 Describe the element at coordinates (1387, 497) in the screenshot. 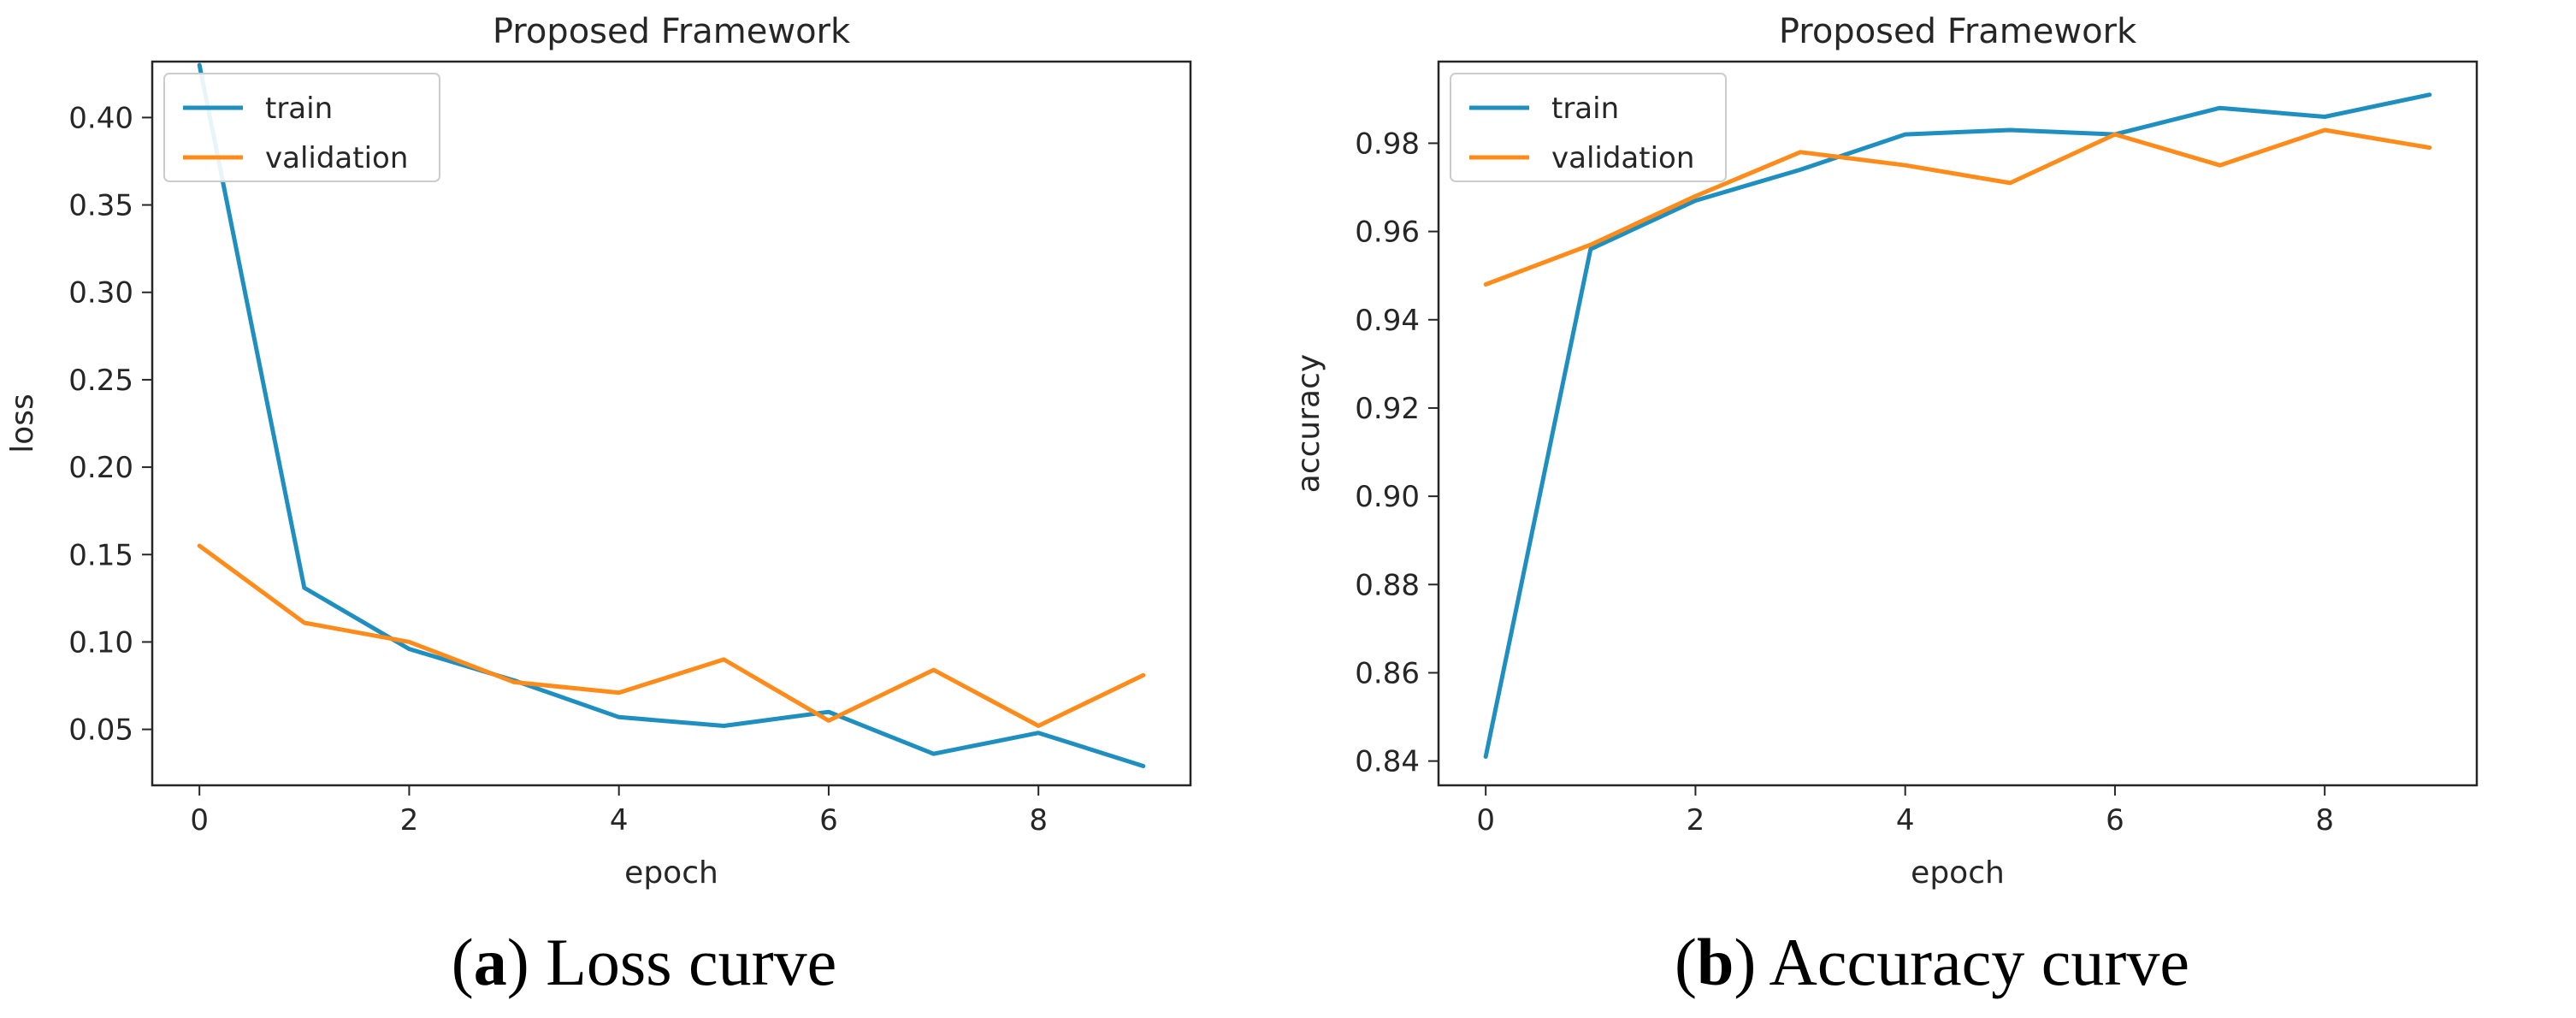

I see `chart-b-ytick-label: 0.90` at that location.